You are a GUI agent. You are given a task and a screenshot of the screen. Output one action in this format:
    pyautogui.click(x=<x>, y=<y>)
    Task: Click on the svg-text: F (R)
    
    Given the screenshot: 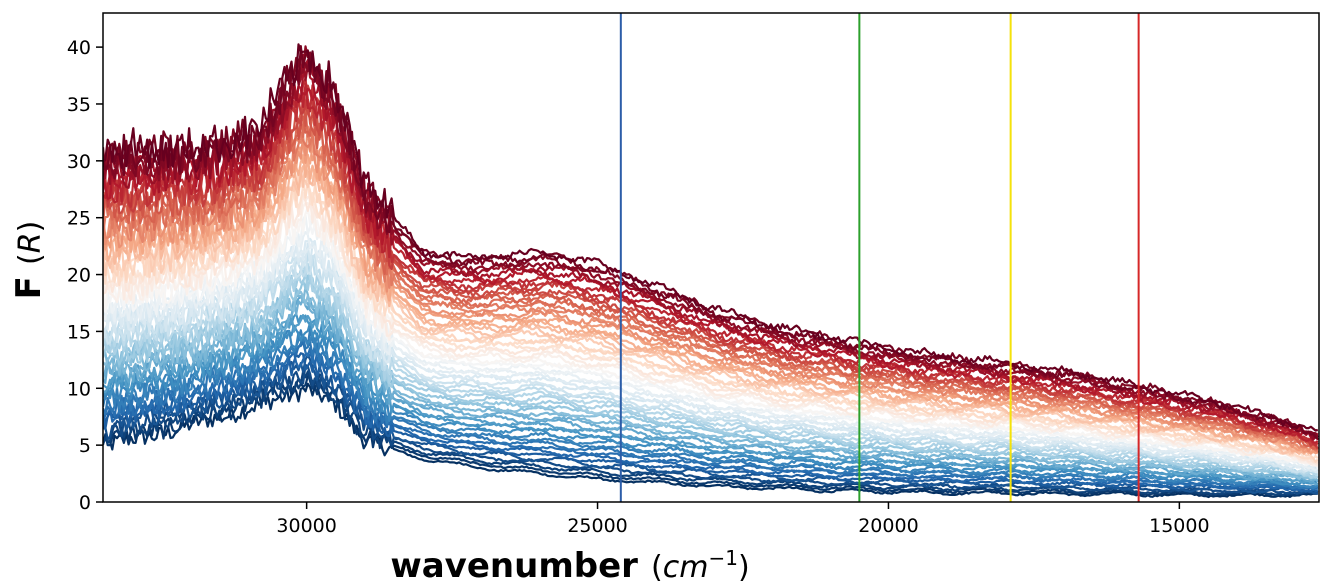 What is the action you would take?
    pyautogui.click(x=29, y=260)
    